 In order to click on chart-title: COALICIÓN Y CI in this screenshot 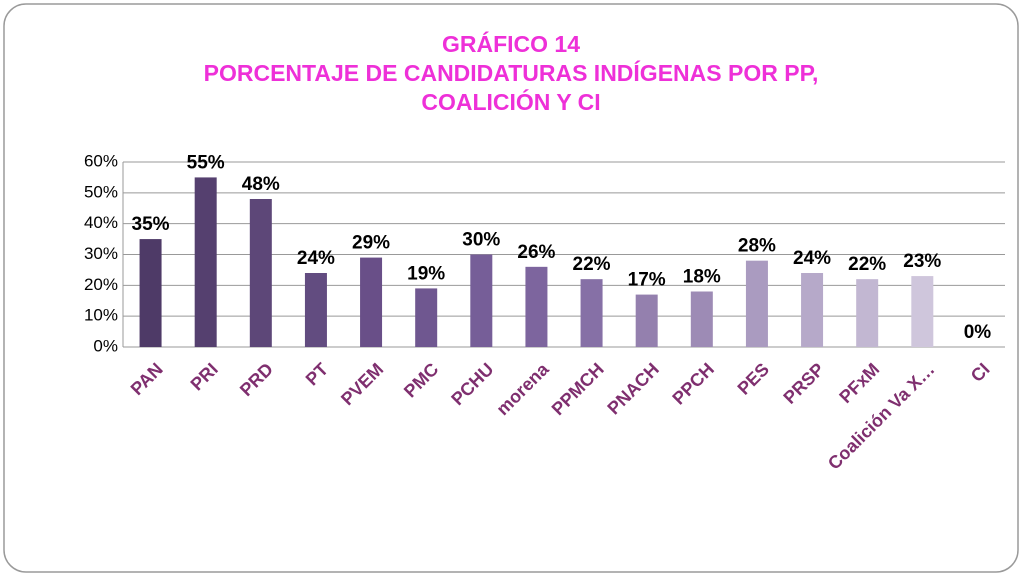, I will do `click(510, 101)`.